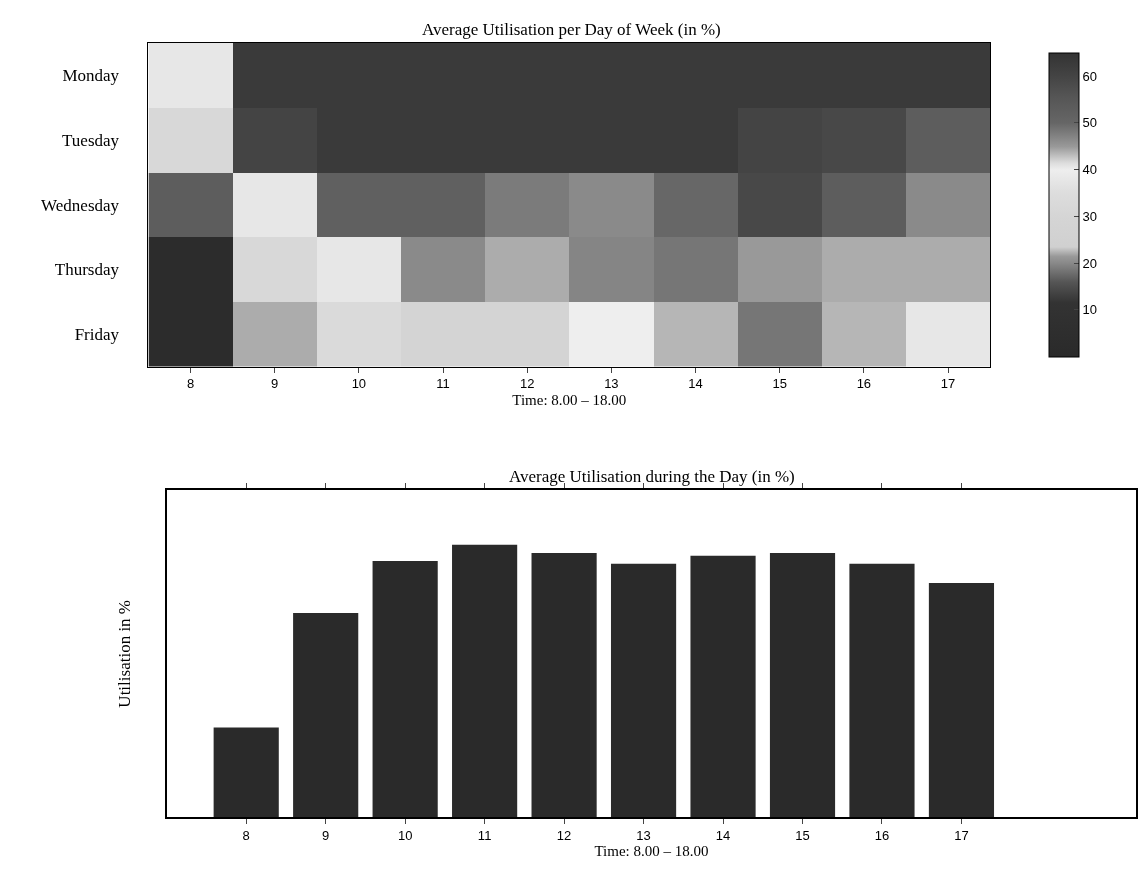 This screenshot has width=1142, height=877. Describe the element at coordinates (91, 140) in the screenshot. I see `y-tick-label: Tuesday` at that location.